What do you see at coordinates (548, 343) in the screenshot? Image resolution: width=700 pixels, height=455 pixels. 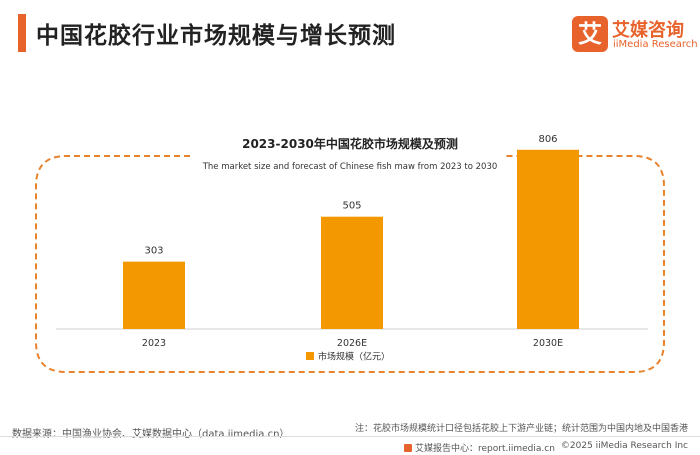 I see `x-tick-label-2030E: 2030E` at bounding box center [548, 343].